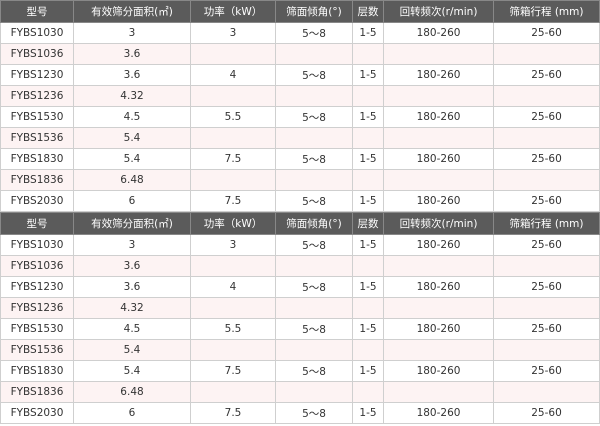 The image size is (600, 426). Describe the element at coordinates (37, 11) in the screenshot. I see `column-header: 型号` at that location.